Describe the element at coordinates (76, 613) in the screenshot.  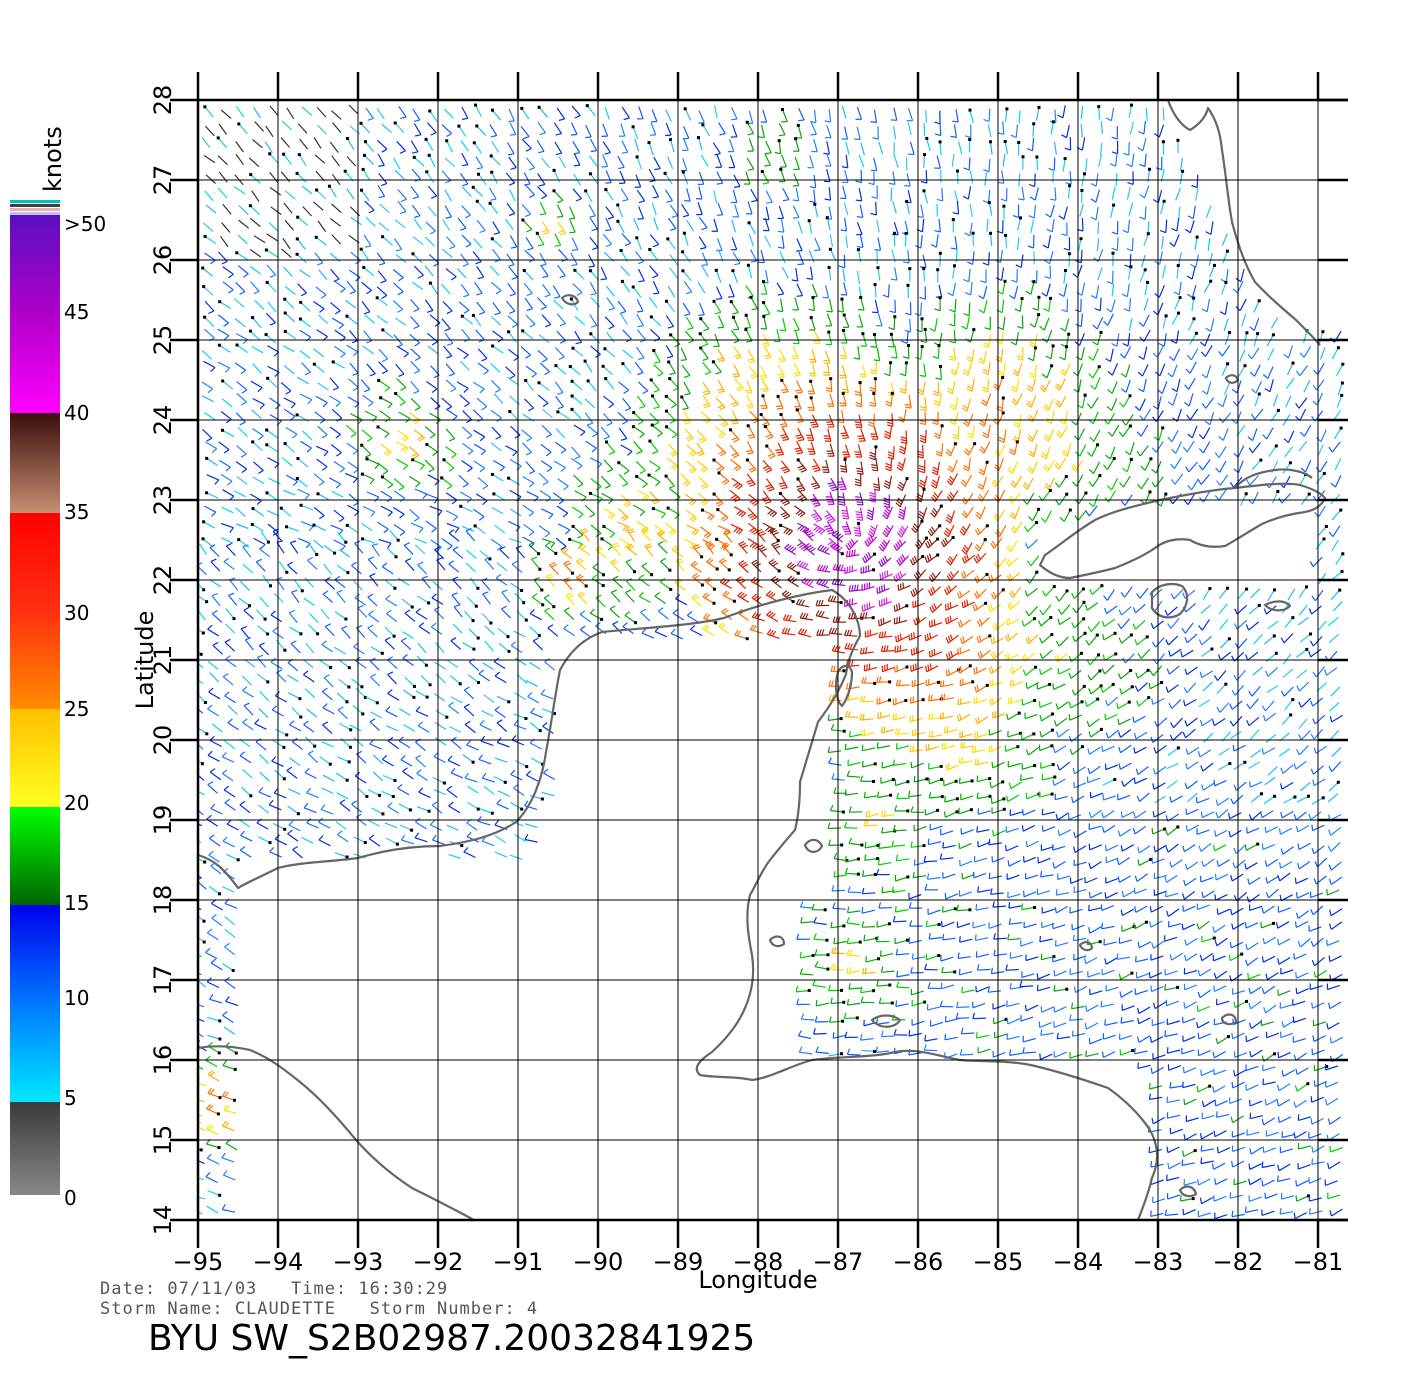
I see `colorbar-label: 30` at that location.